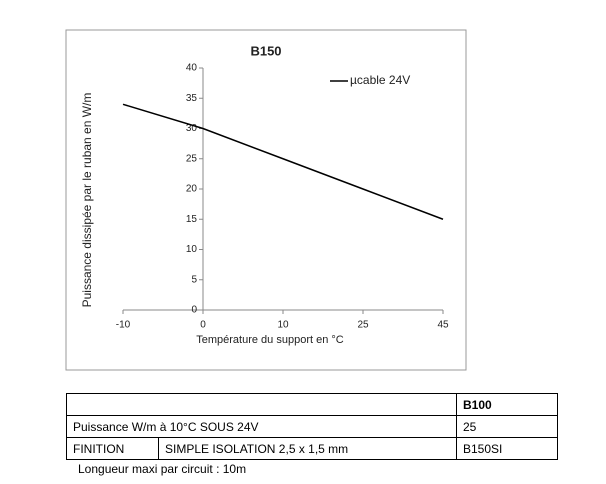  What do you see at coordinates (307, 448) in the screenshot?
I see `table-cell: SIMPLE ISOLATION 2,5 x 1,5 mm` at bounding box center [307, 448].